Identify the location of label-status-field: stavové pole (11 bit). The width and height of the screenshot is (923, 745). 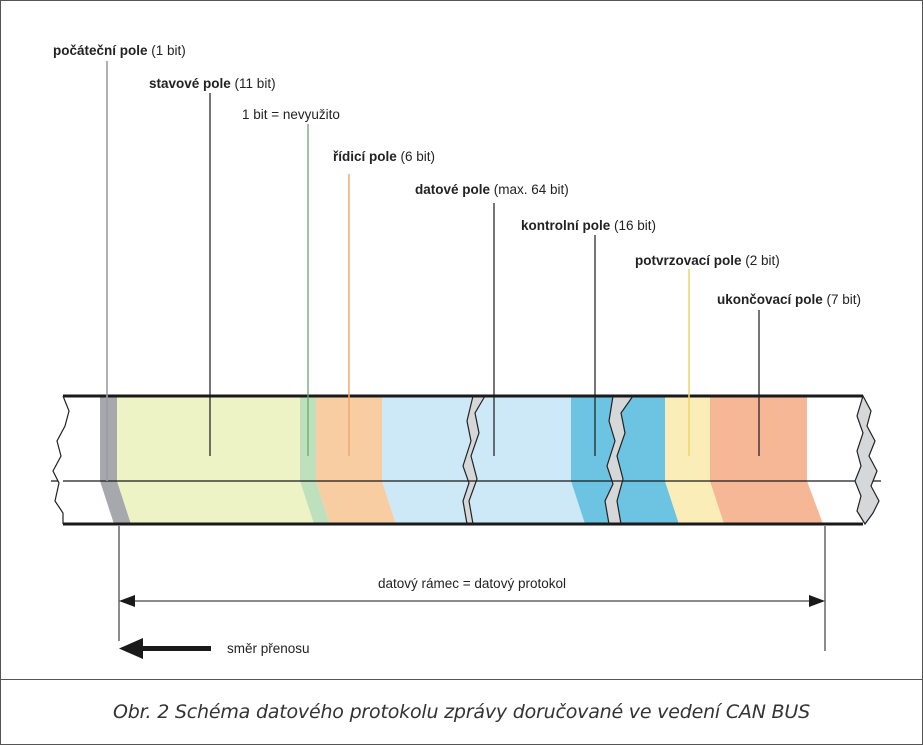
(212, 83).